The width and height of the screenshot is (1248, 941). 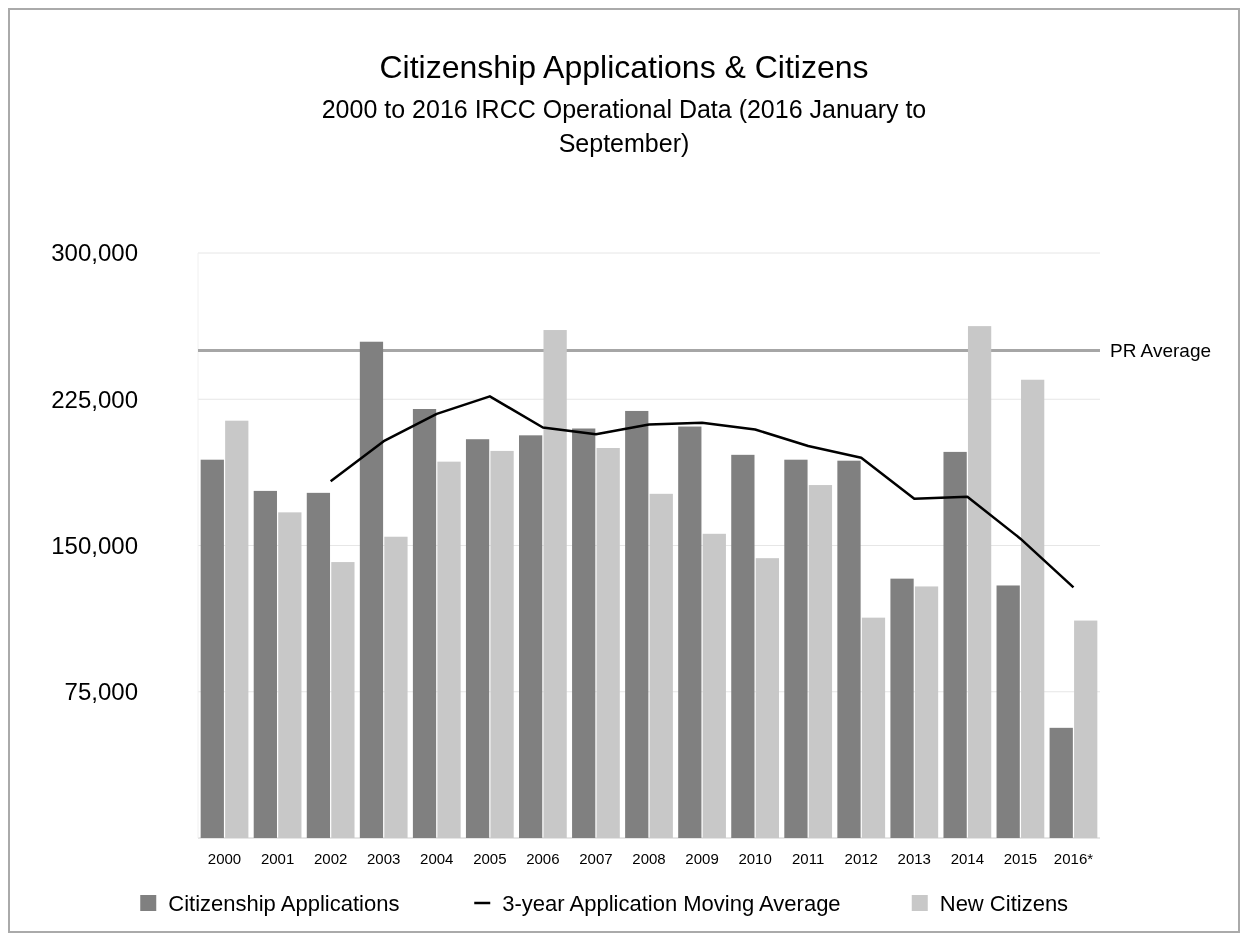 I want to click on x-tick-label: 2004, so click(x=437, y=858).